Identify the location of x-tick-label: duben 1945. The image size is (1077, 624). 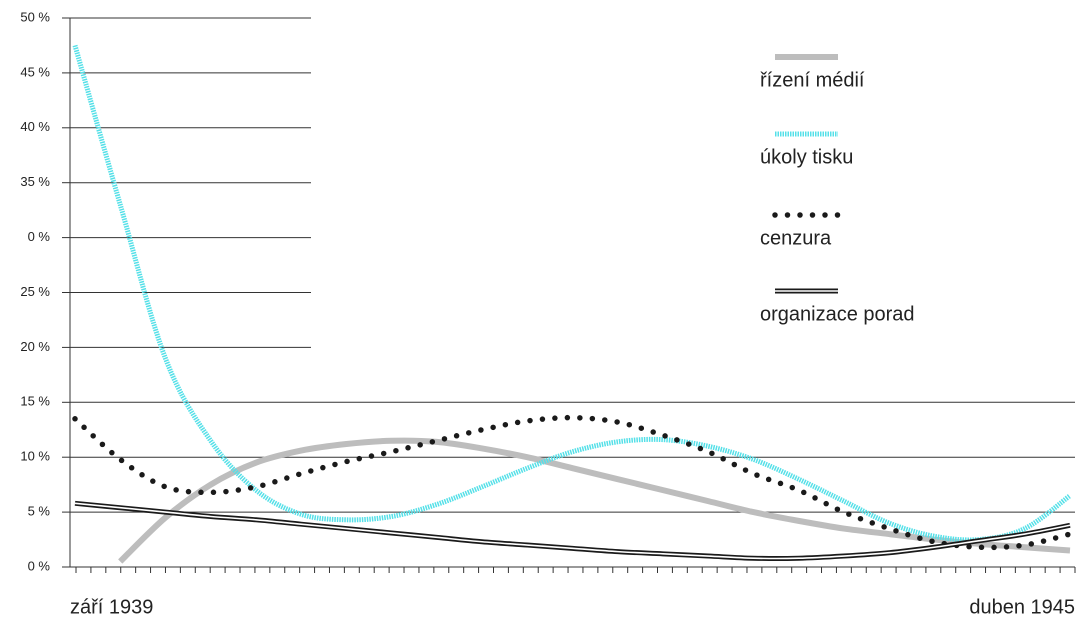
(1022, 607).